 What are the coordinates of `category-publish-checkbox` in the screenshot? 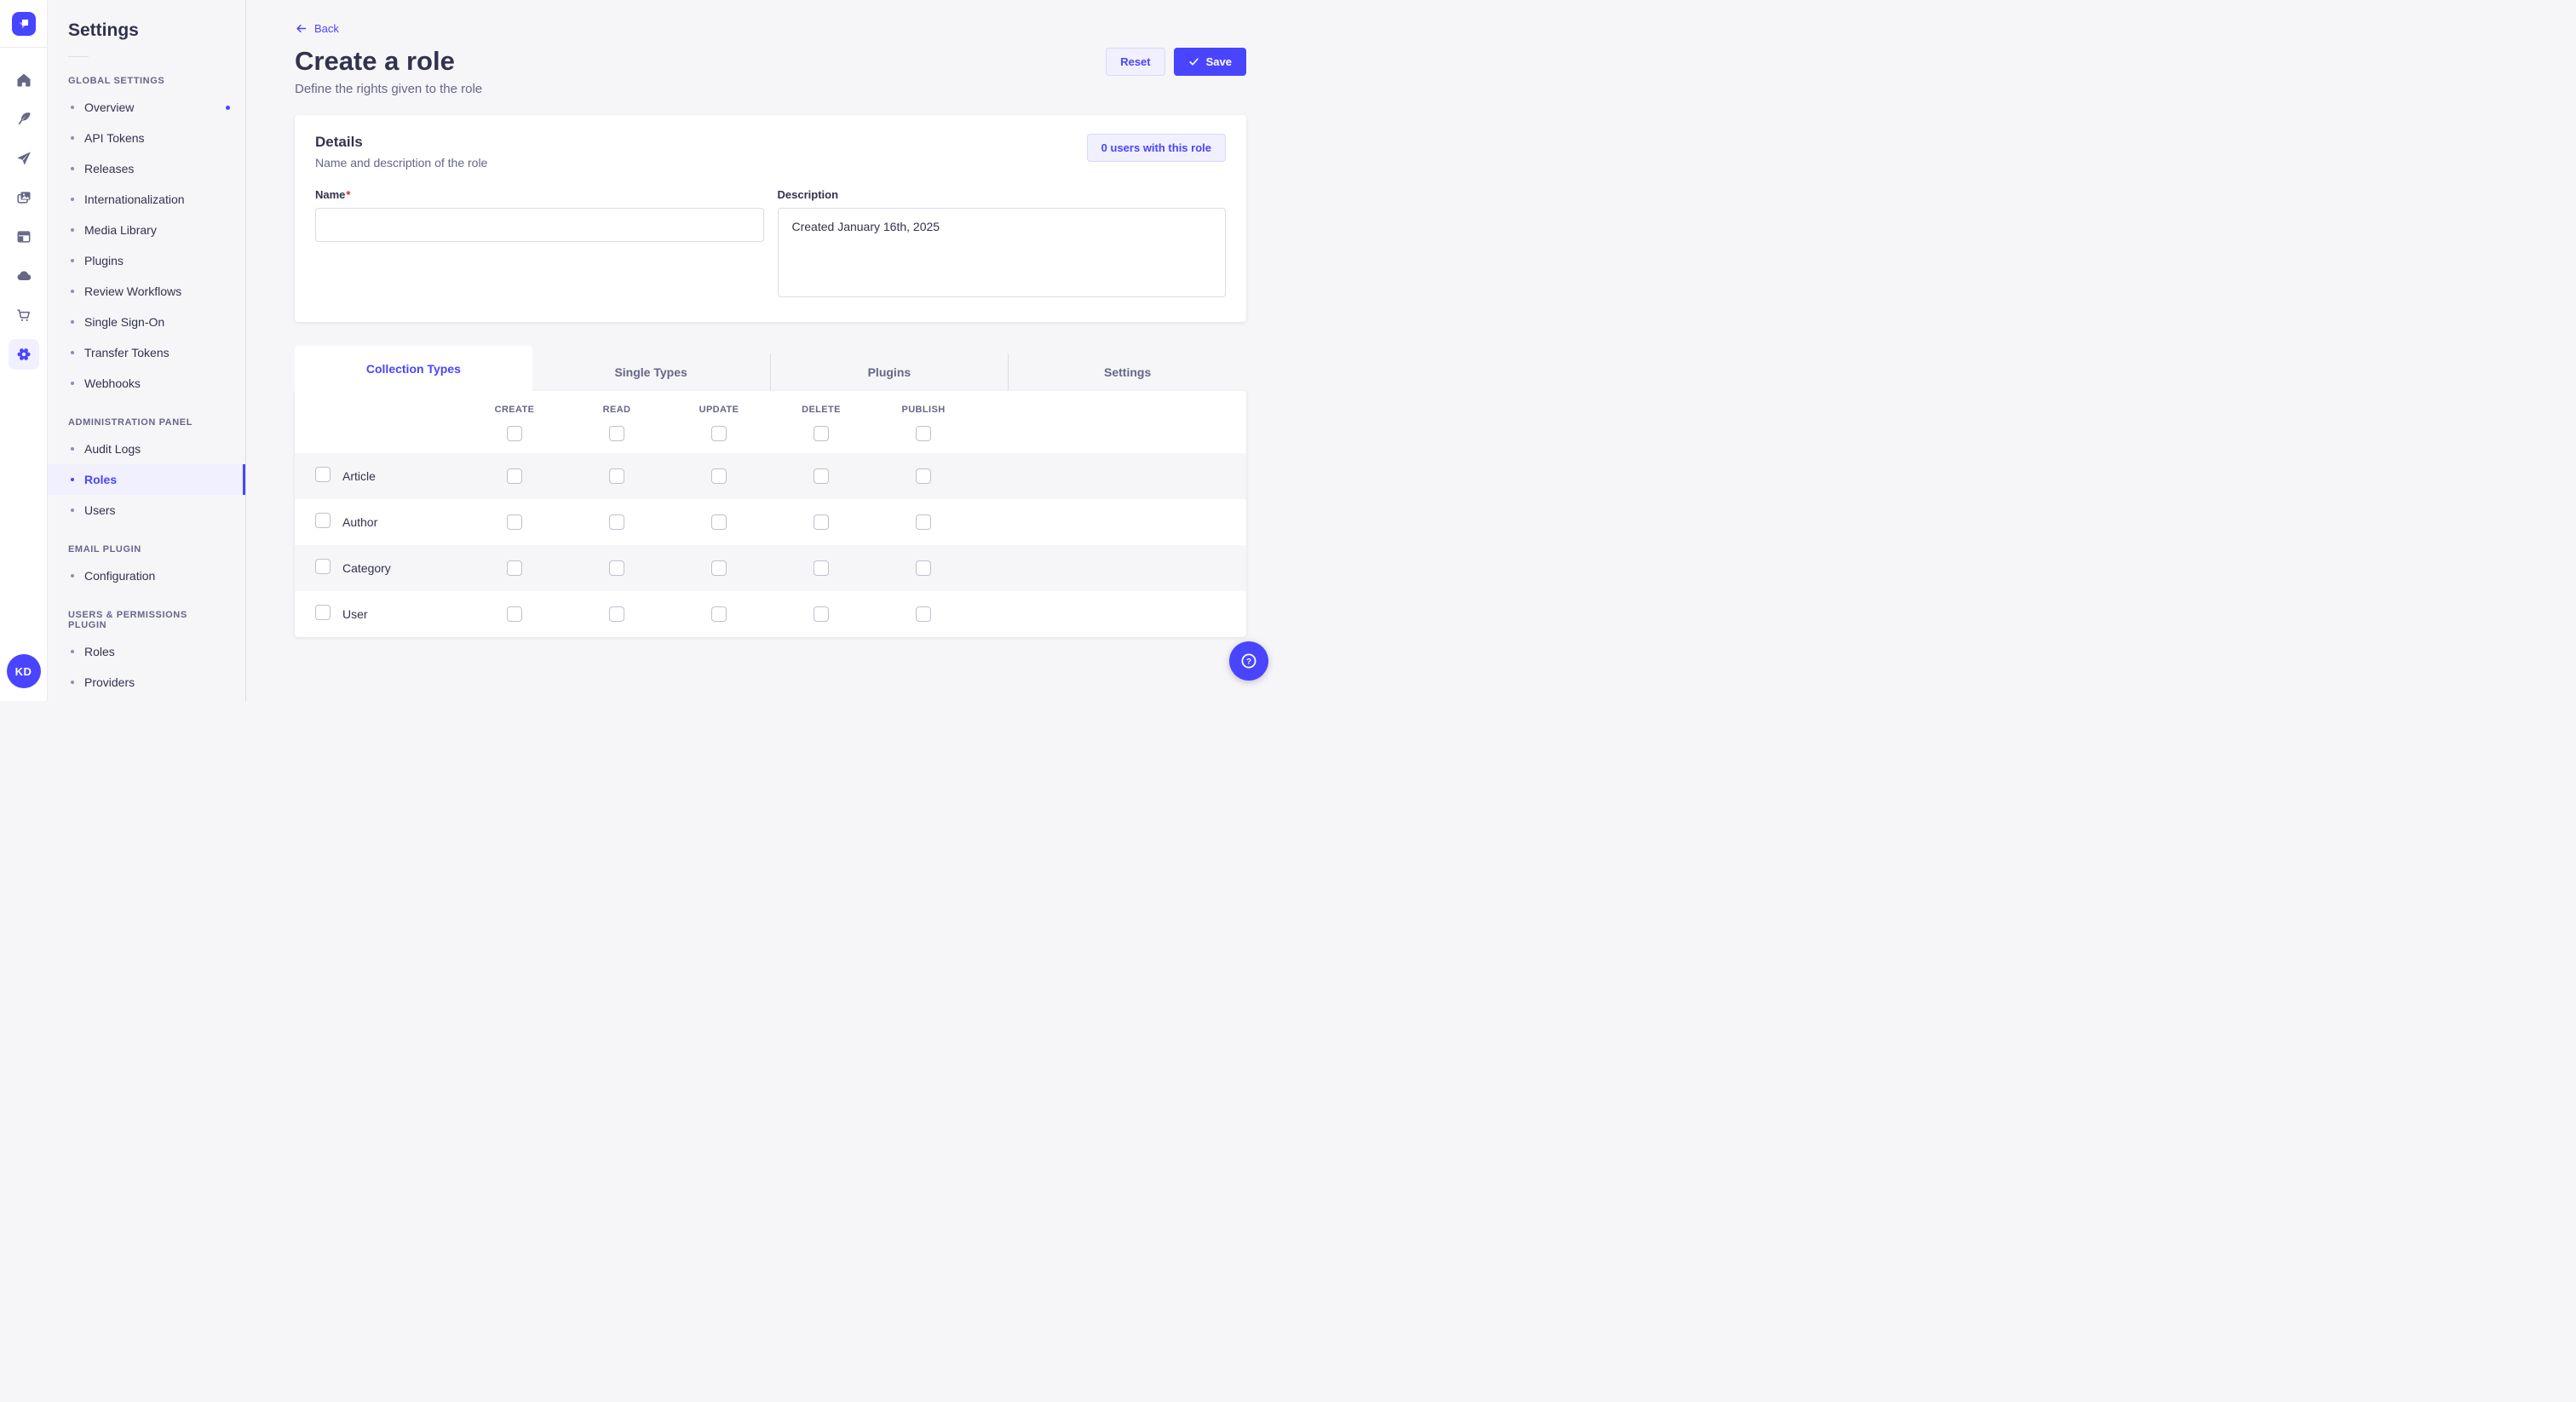 It's located at (924, 568).